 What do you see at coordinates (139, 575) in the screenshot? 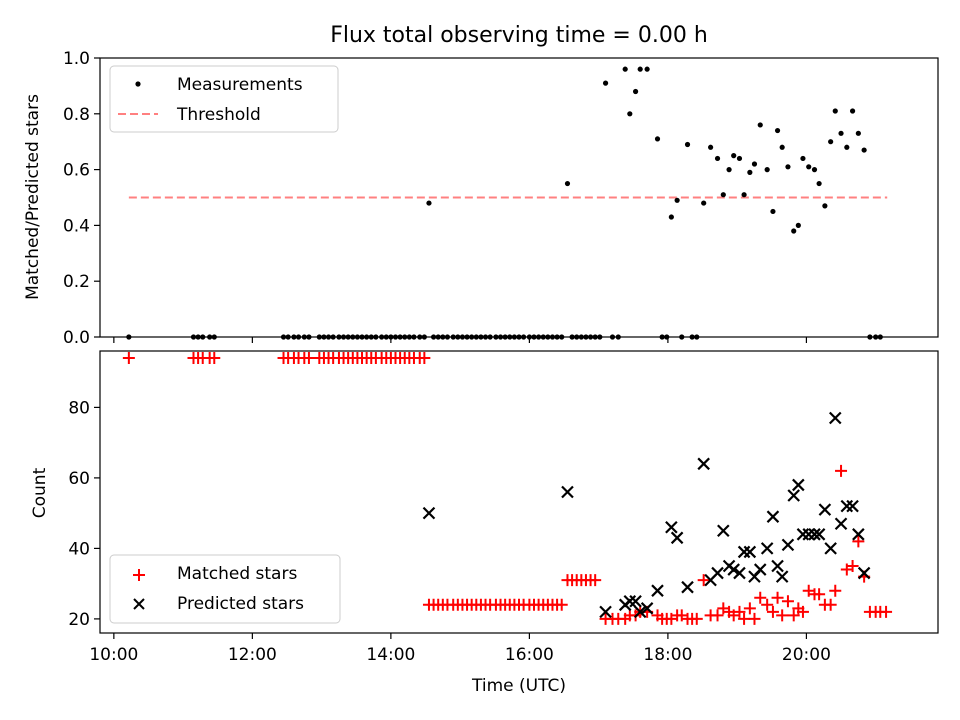
I see `legend-matched-marker` at bounding box center [139, 575].